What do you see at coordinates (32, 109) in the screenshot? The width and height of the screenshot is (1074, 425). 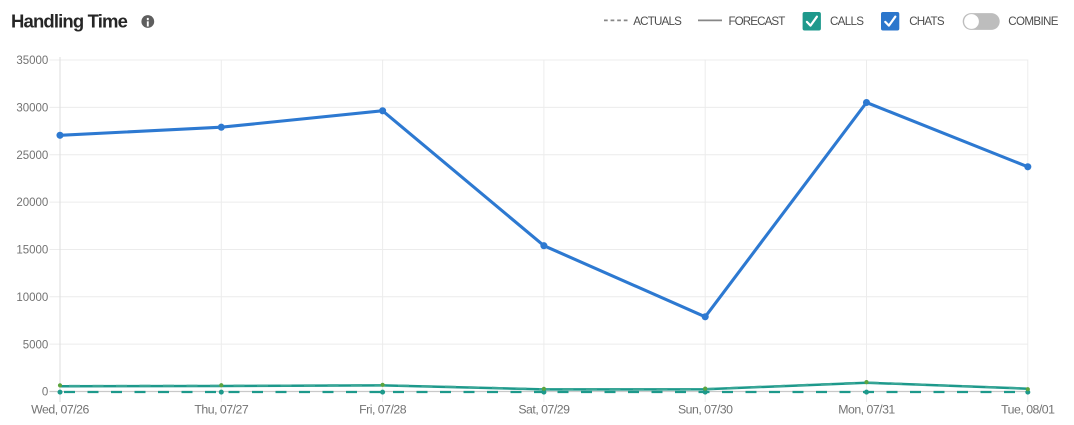 I see `svg-text: 30000` at bounding box center [32, 109].